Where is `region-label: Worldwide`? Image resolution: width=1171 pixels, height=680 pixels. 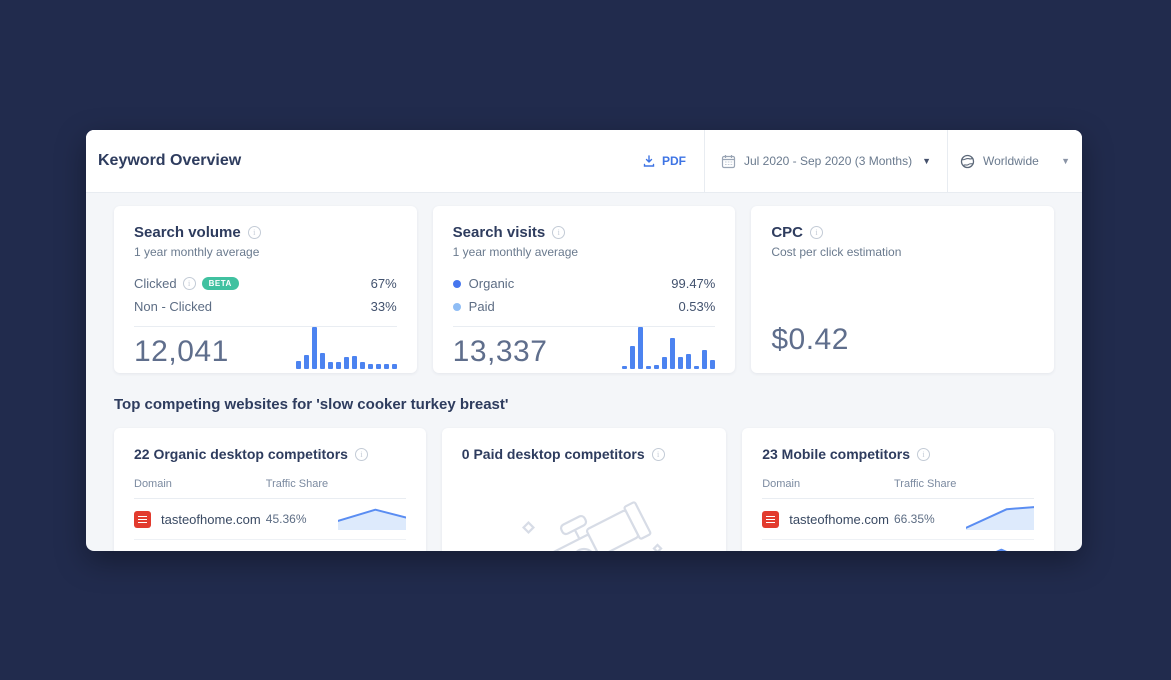 region-label: Worldwide is located at coordinates (1011, 161).